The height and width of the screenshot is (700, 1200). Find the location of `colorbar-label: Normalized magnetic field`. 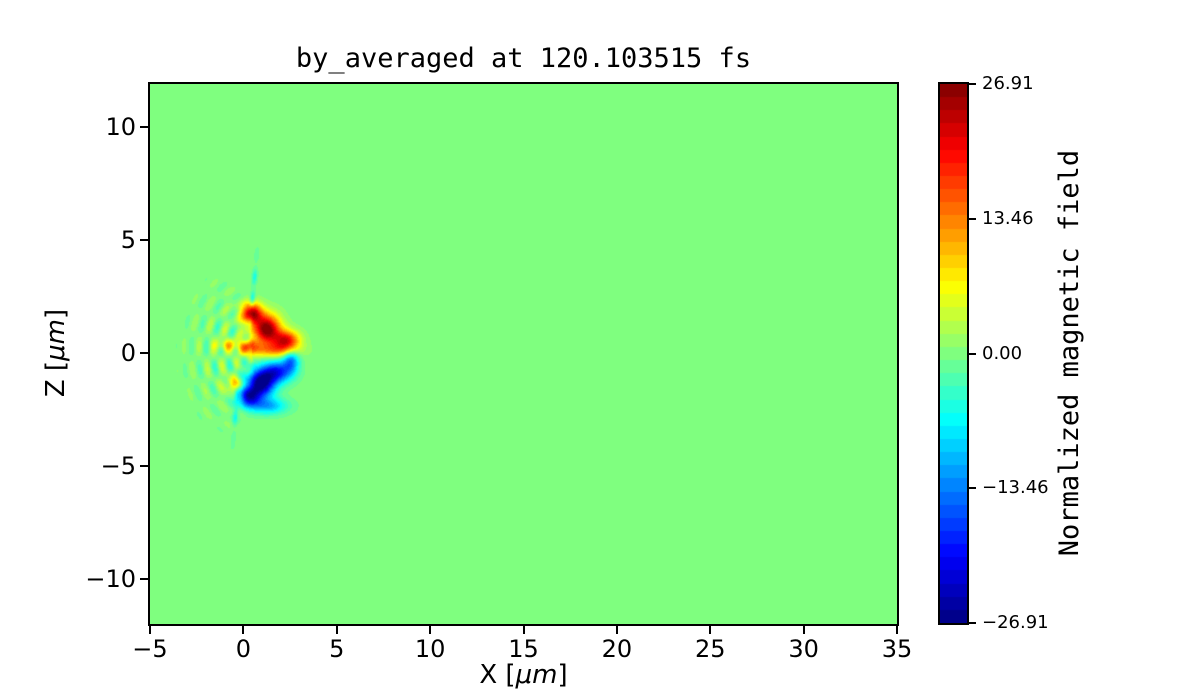

colorbar-label: Normalized magnetic field is located at coordinates (1069, 353).